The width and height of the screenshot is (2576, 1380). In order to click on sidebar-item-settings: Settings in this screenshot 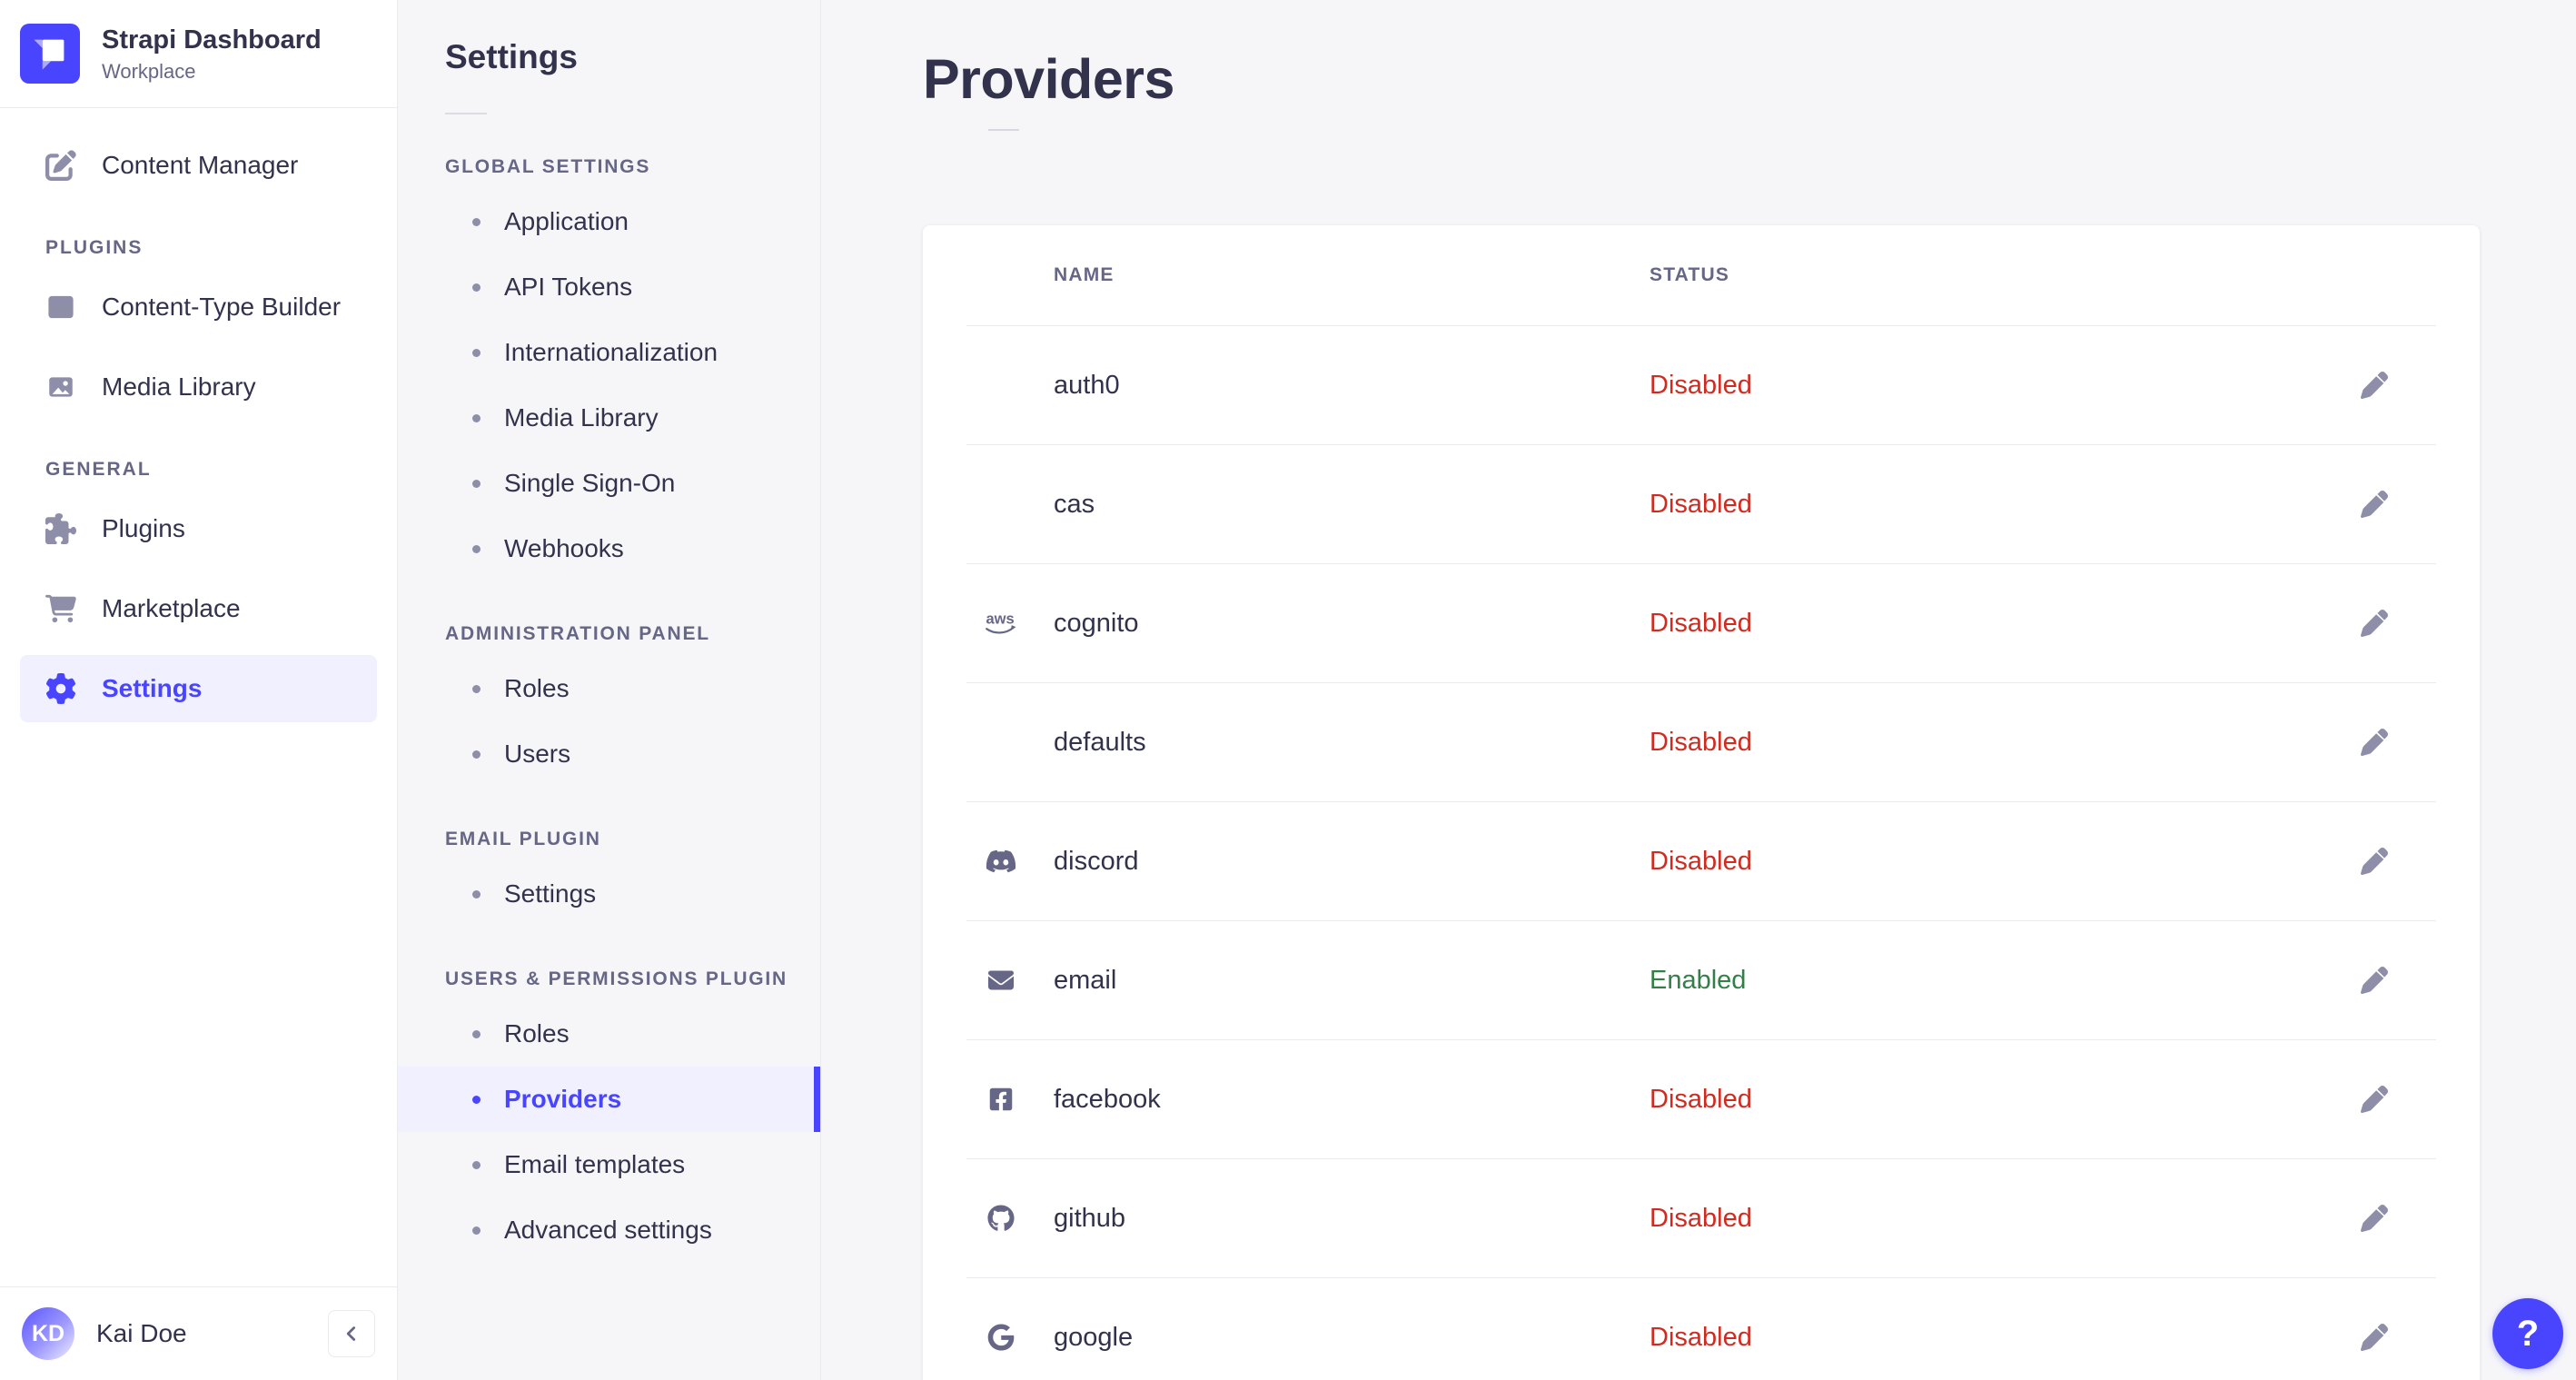, I will do `click(198, 688)`.